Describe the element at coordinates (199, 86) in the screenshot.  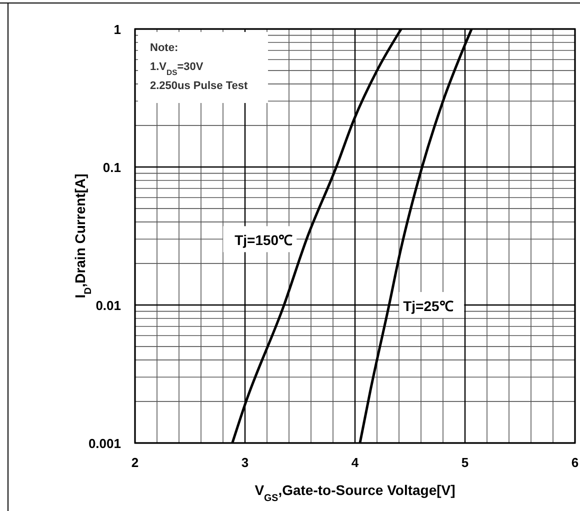
I see `annotation: 2.250us Pulse Test` at that location.